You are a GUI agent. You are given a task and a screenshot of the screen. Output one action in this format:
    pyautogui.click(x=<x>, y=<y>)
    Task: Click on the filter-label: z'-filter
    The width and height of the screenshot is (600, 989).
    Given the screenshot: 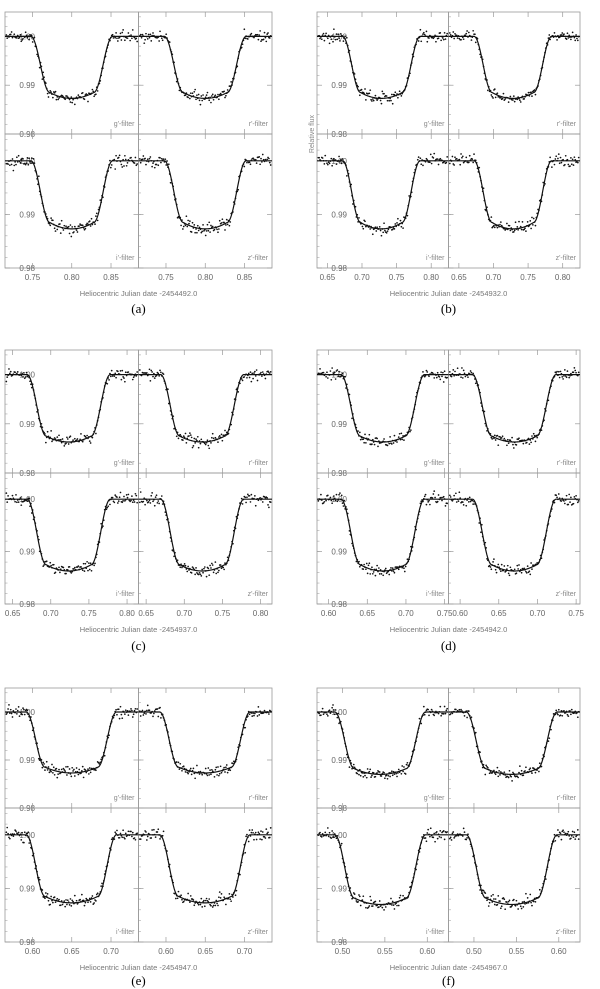 What is the action you would take?
    pyautogui.click(x=258, y=258)
    